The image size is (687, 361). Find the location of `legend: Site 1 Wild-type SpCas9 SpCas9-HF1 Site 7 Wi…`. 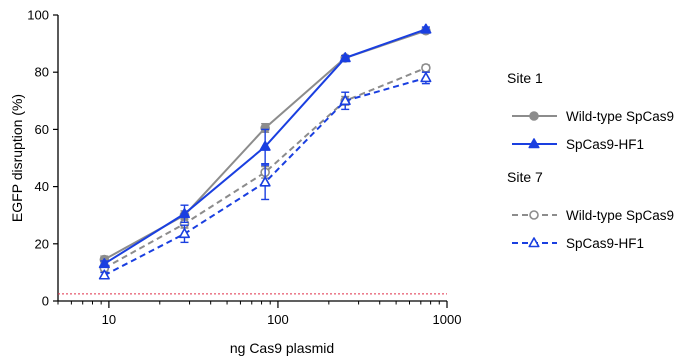

legend: Site 1 Wild-type SpCas9 SpCas9-HF1 Site 7 Wi… is located at coordinates (590, 160).